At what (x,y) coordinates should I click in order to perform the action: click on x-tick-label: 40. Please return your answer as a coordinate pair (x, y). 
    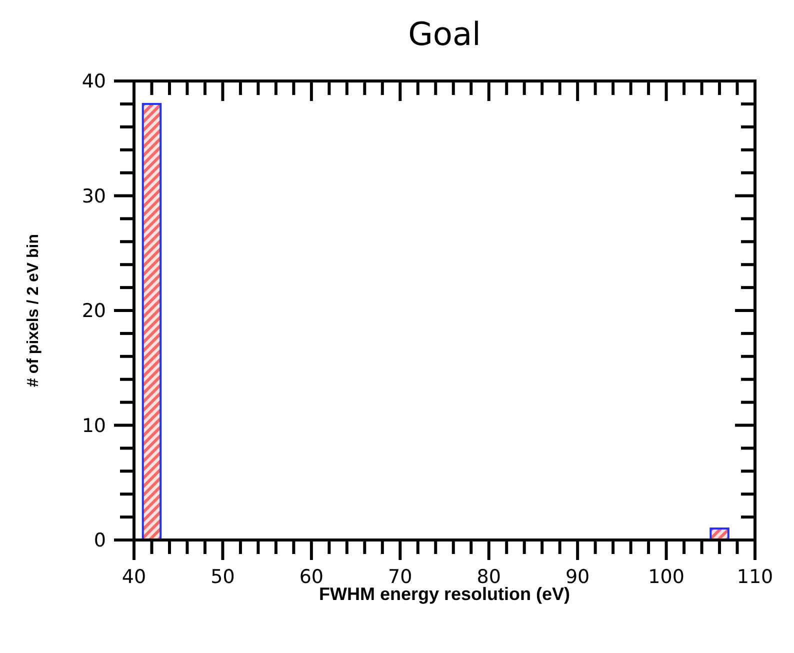
    Looking at the image, I should click on (134, 577).